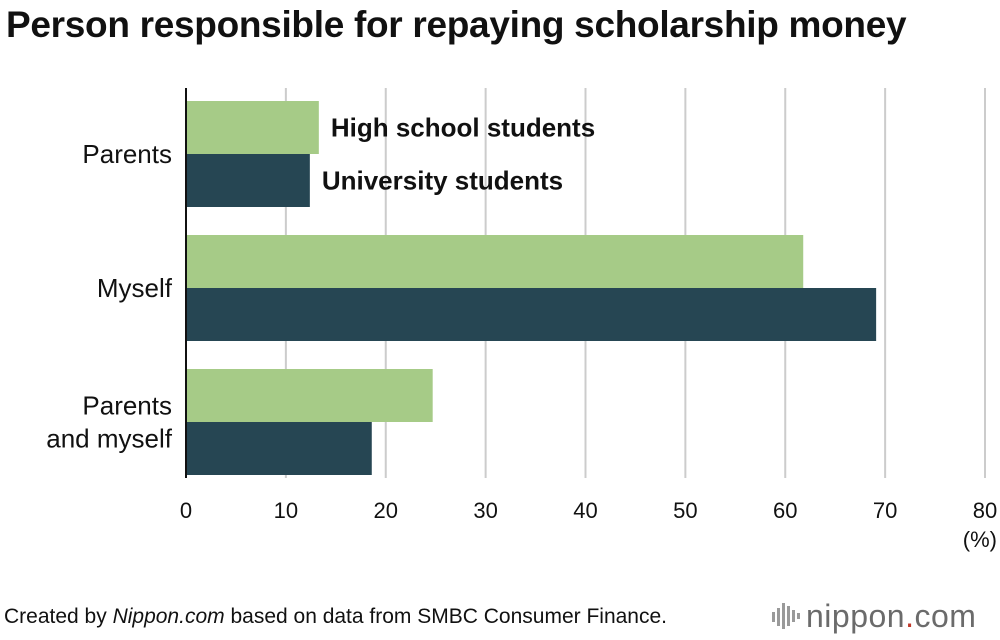 The image size is (1000, 640). I want to click on category-label: Myself, so click(135, 288).